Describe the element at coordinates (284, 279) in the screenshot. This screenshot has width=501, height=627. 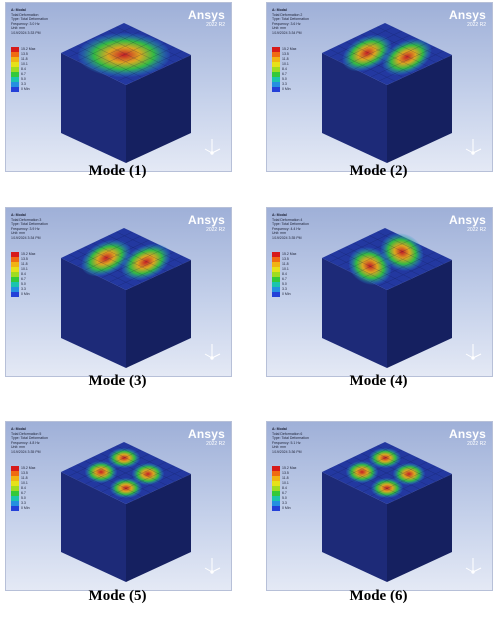
I see `legend-label: 6.7` at that location.